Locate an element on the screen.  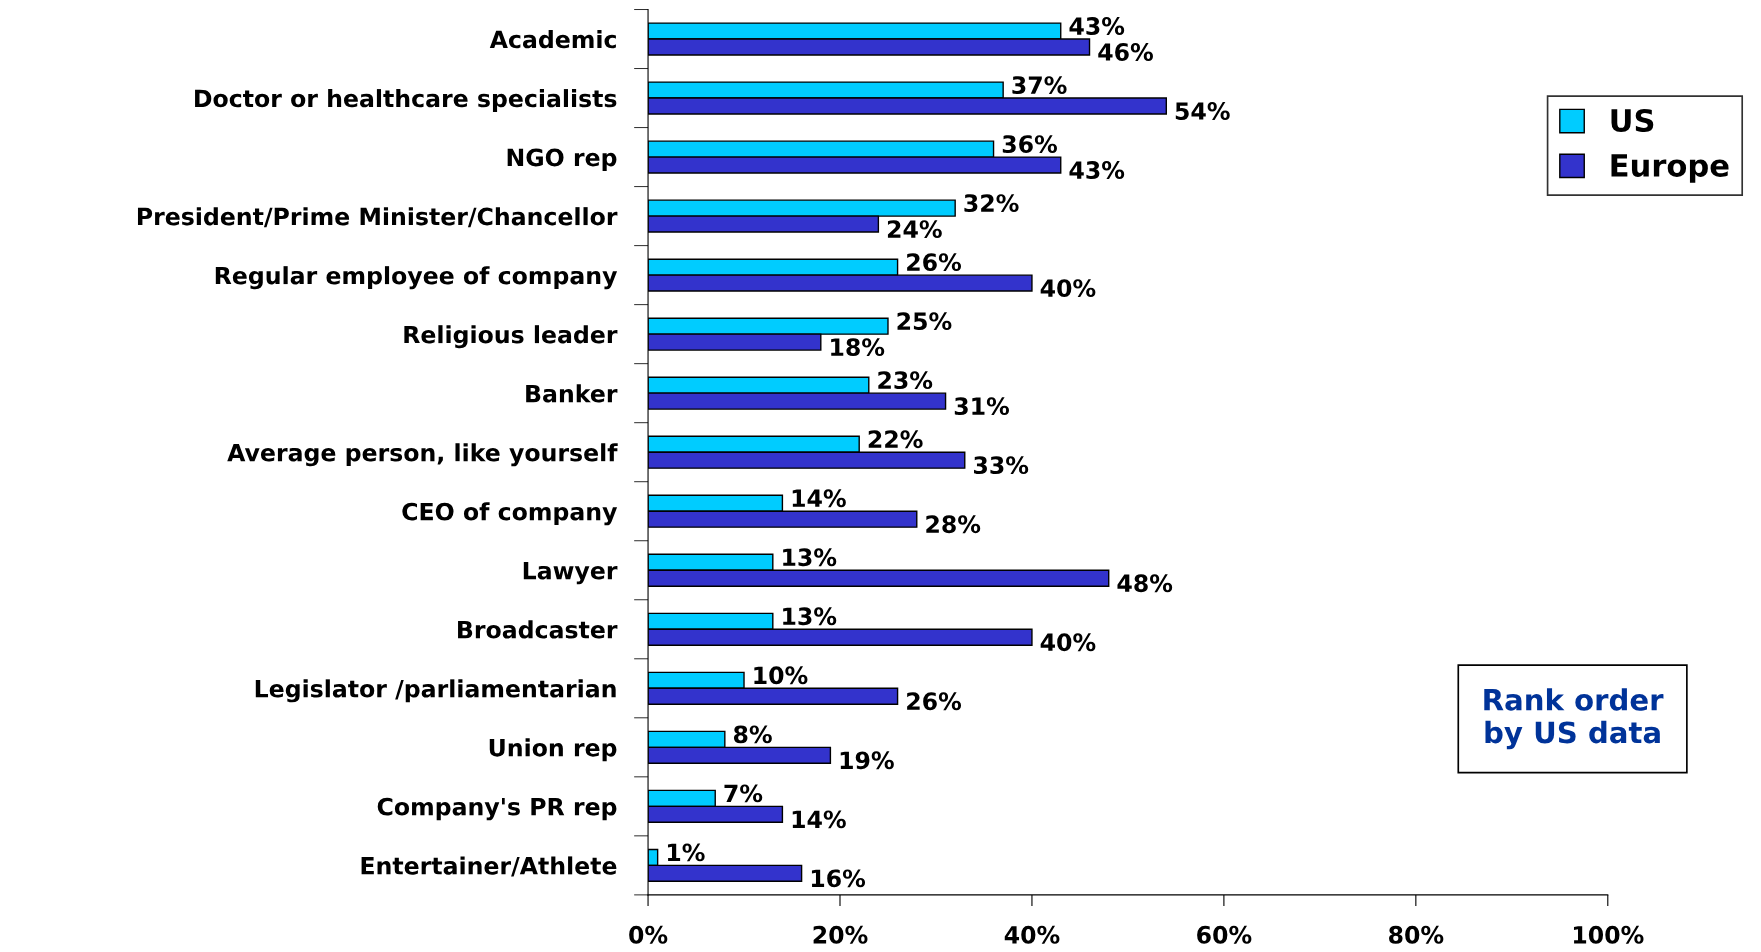
data-label: 54% is located at coordinates (1202, 111).